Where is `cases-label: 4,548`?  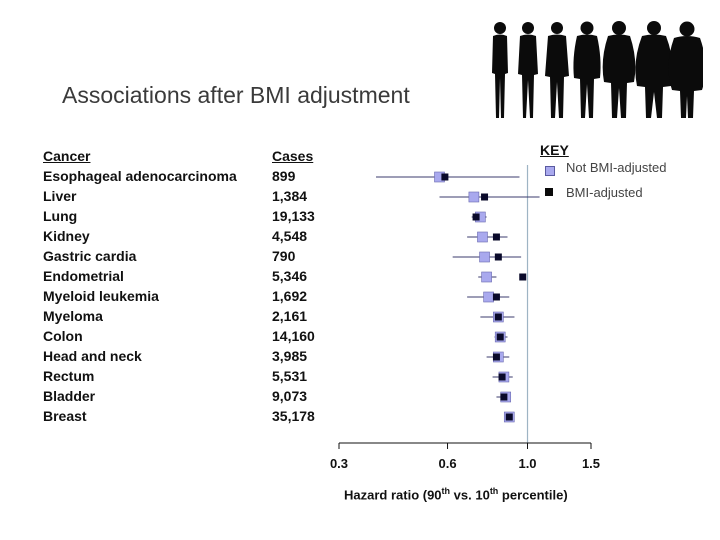
cases-label: 4,548 is located at coordinates (290, 236).